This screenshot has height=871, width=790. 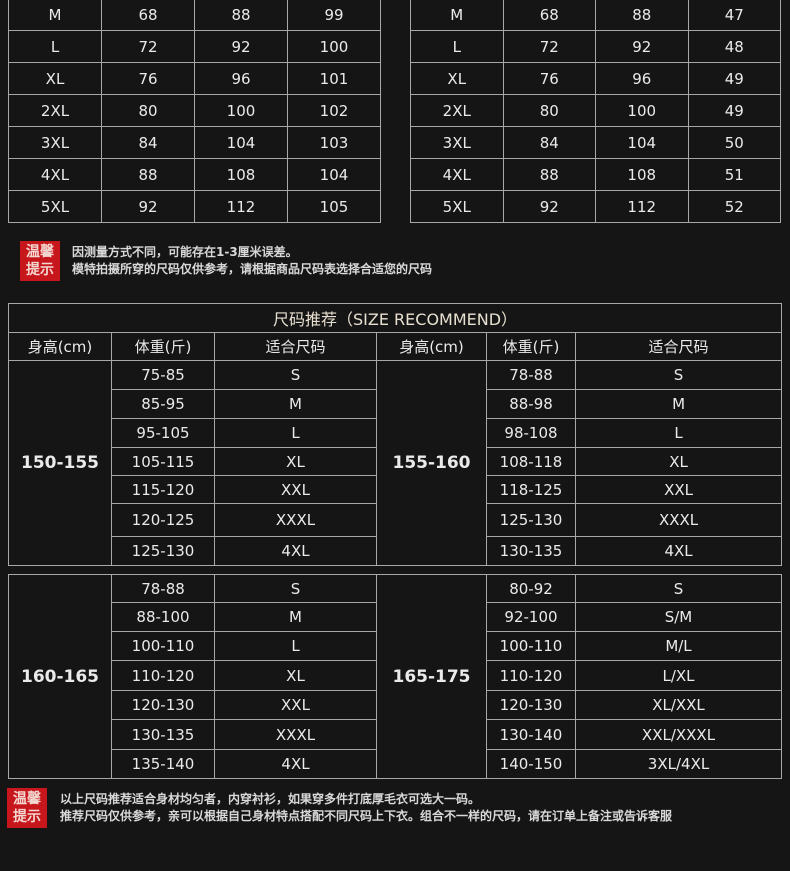 I want to click on table-cell: 49, so click(x=734, y=78).